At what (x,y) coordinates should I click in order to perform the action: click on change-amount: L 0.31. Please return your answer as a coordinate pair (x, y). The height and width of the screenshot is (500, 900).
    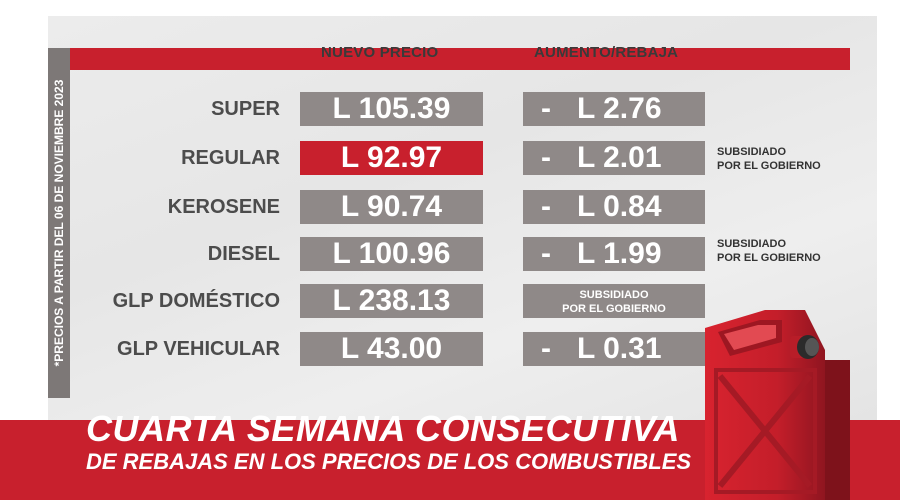
    Looking at the image, I should click on (619, 348).